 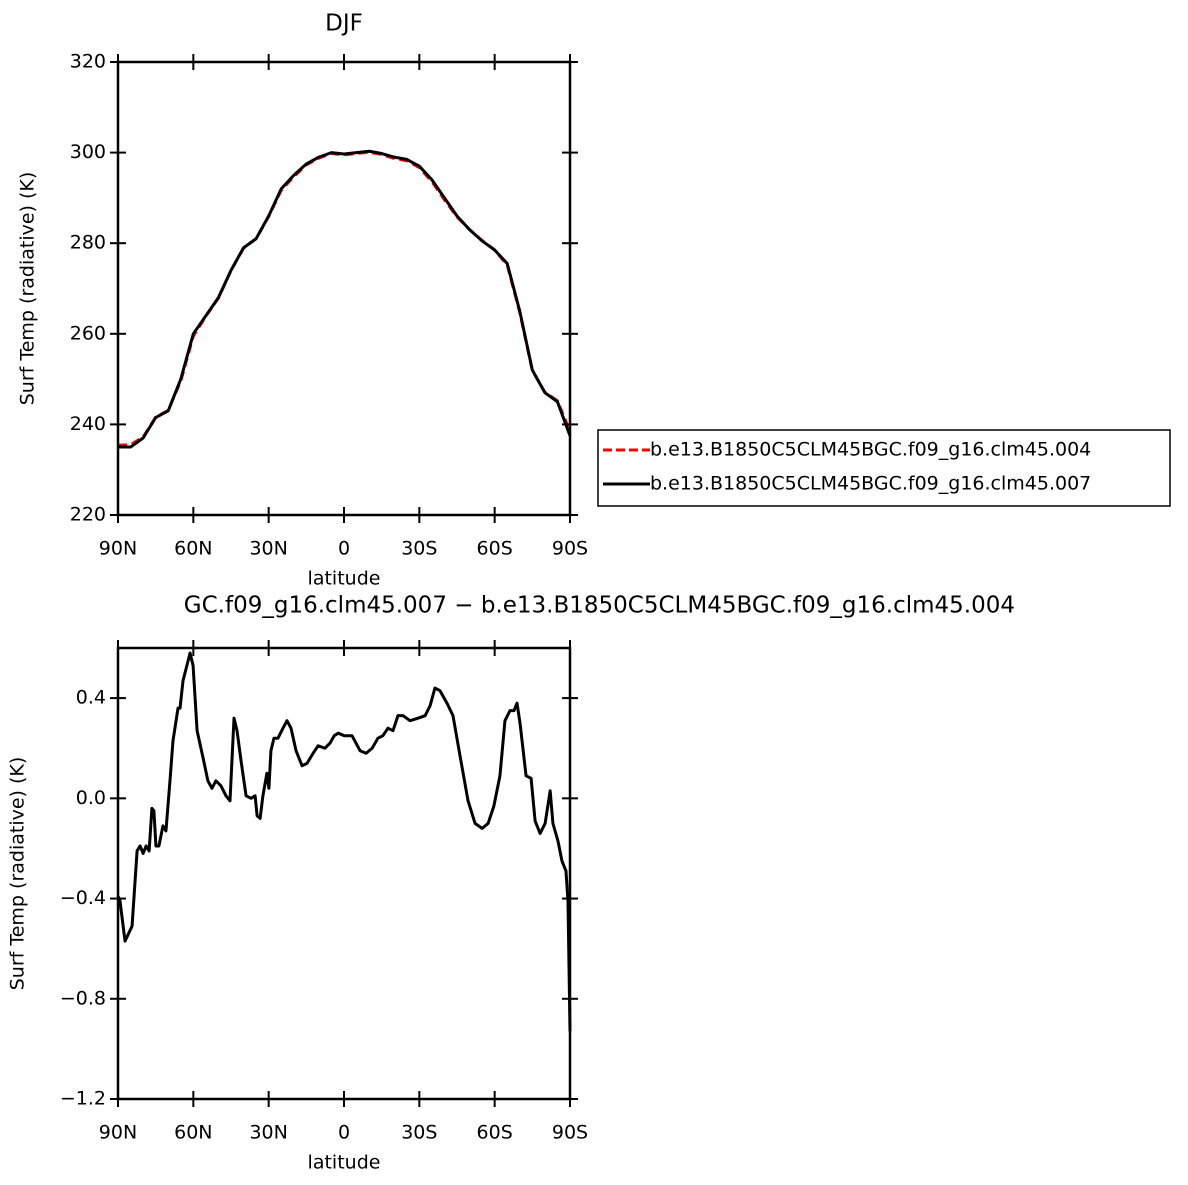 What do you see at coordinates (88, 62) in the screenshot?
I see `y-tick-label: 320` at bounding box center [88, 62].